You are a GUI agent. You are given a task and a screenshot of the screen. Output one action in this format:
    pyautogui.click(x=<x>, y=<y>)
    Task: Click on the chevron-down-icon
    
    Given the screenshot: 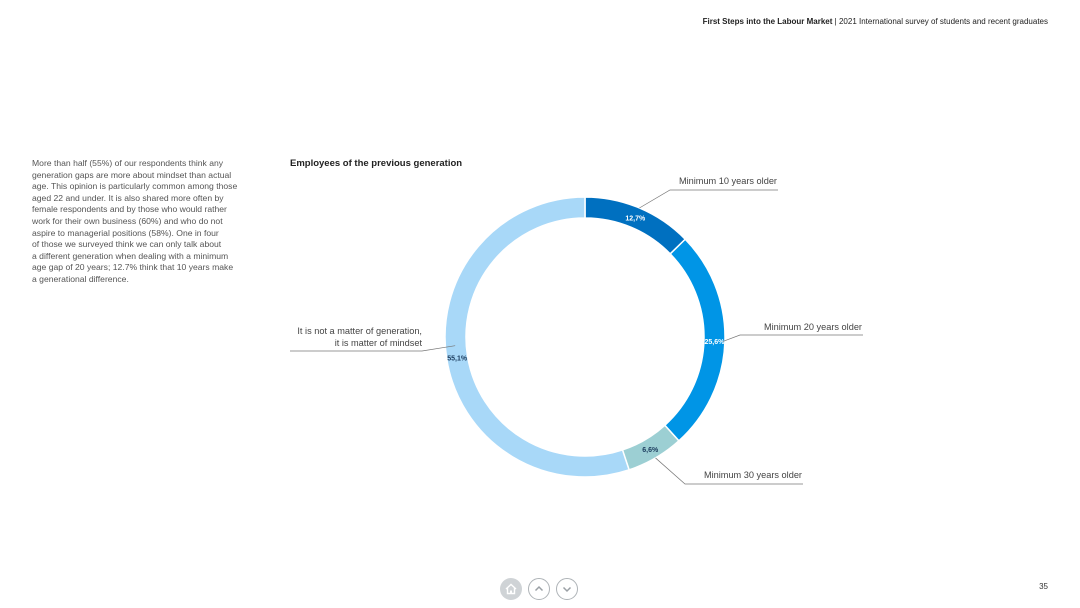 What is the action you would take?
    pyautogui.click(x=567, y=589)
    